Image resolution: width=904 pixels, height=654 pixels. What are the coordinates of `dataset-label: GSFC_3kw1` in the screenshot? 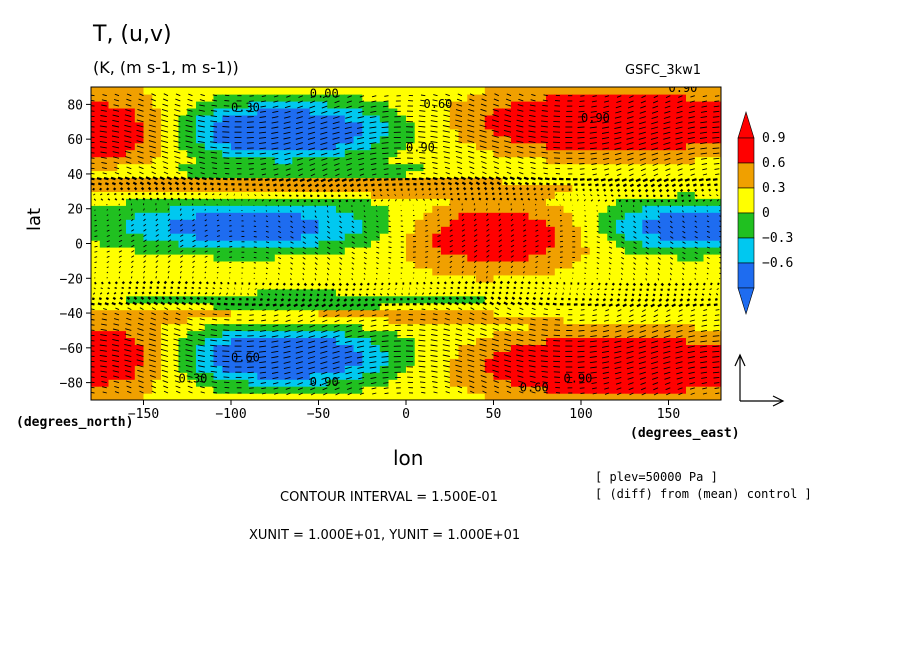 It's located at (663, 70).